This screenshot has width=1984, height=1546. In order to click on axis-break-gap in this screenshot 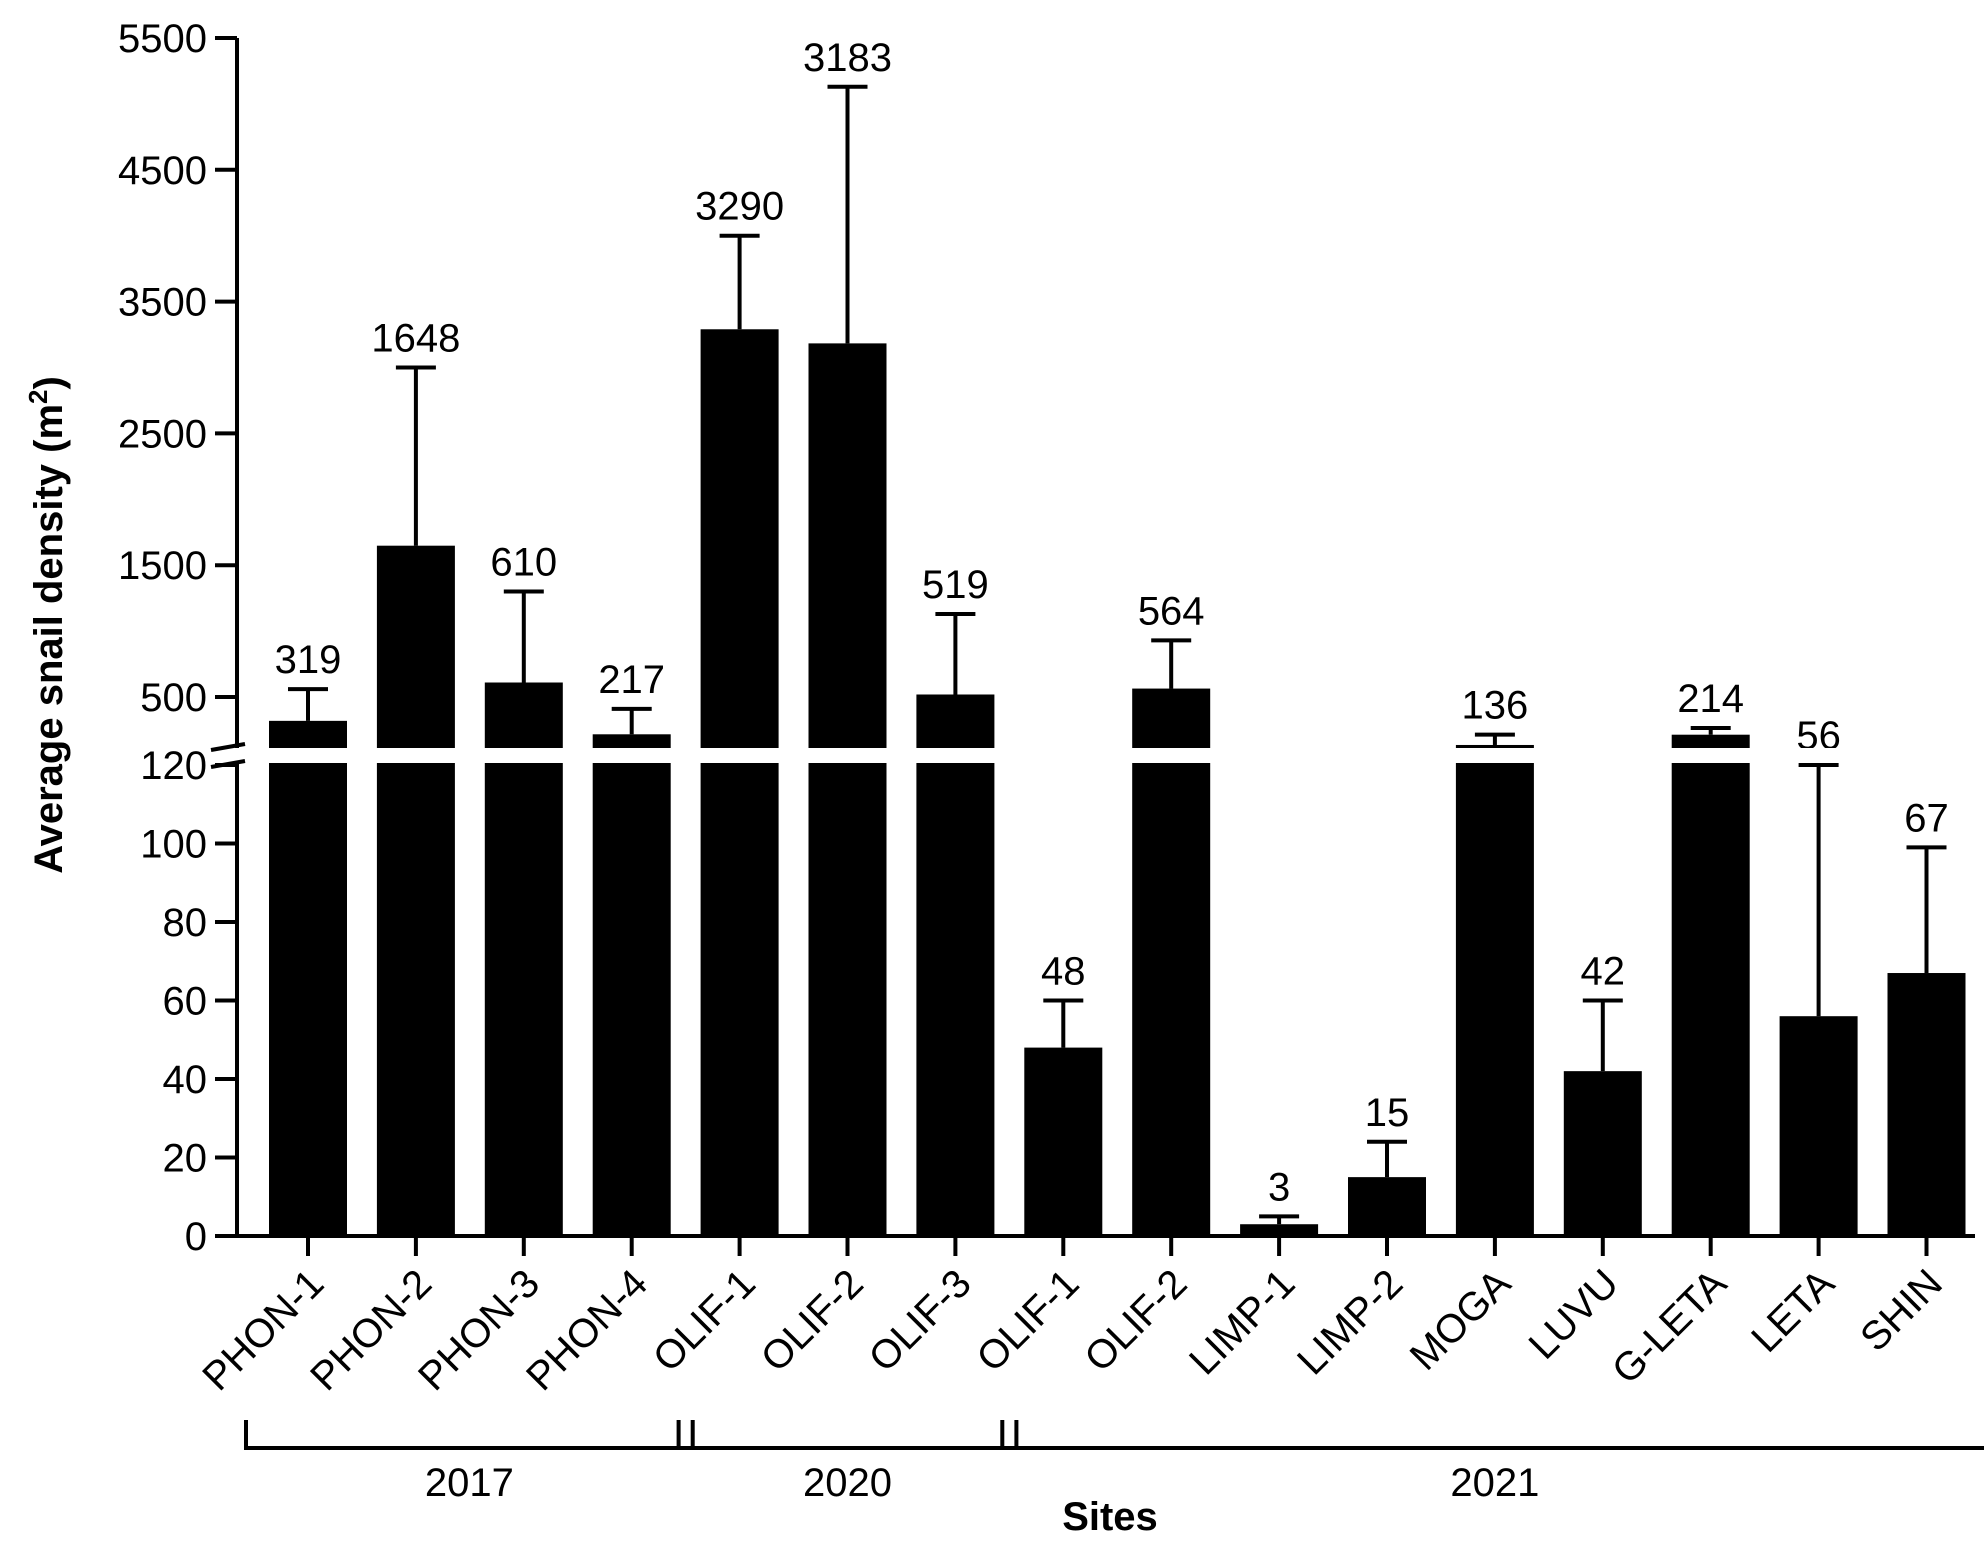, I will do `click(1086, 755)`.